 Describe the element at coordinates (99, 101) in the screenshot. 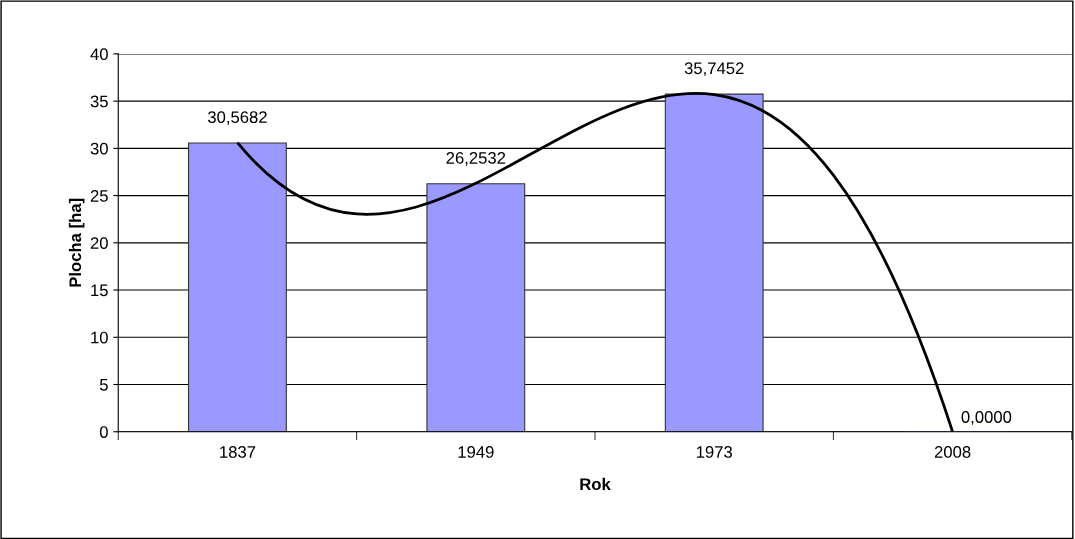

I see `y-tick-label: 35` at that location.